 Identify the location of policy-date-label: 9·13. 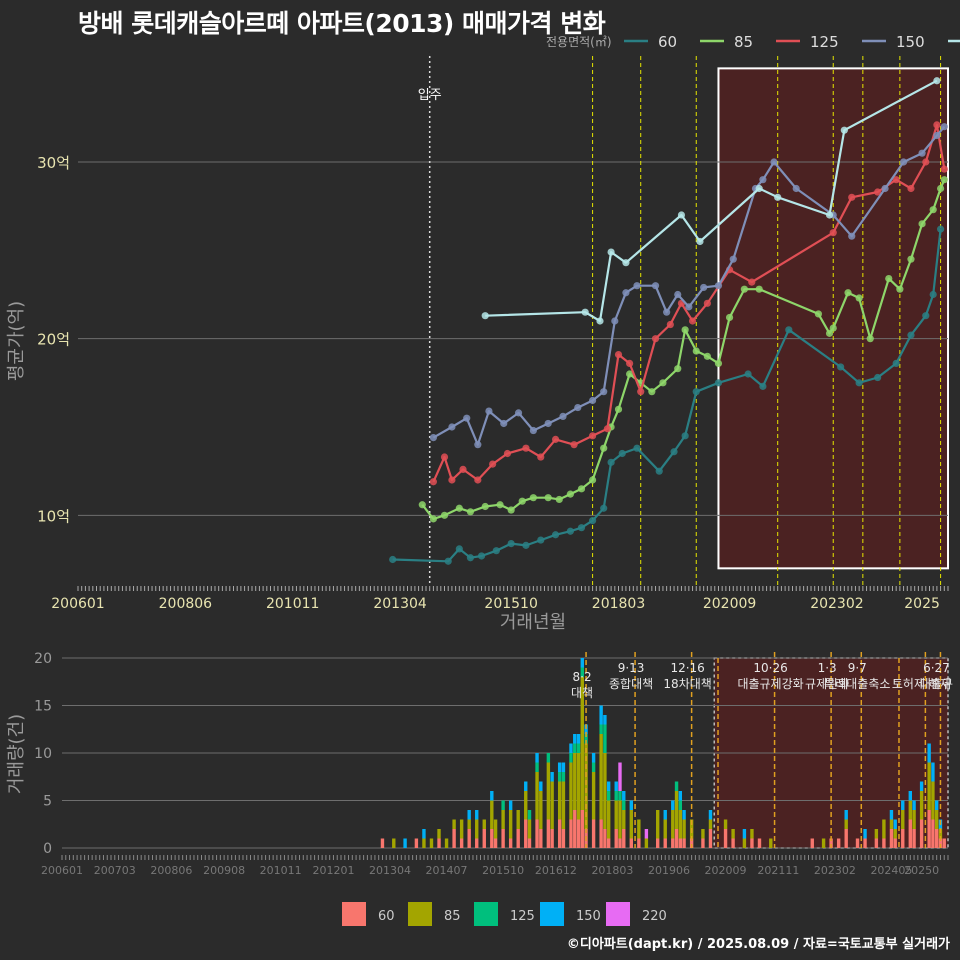
(631, 668).